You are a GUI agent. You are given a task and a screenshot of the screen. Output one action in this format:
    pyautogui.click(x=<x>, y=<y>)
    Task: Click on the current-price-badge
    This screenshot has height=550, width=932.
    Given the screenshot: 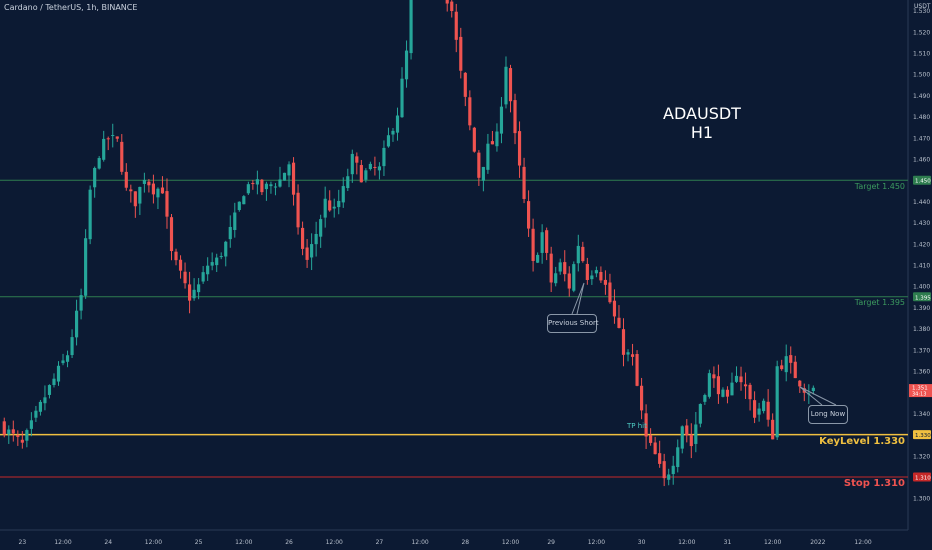 What is the action you would take?
    pyautogui.click(x=920, y=391)
    